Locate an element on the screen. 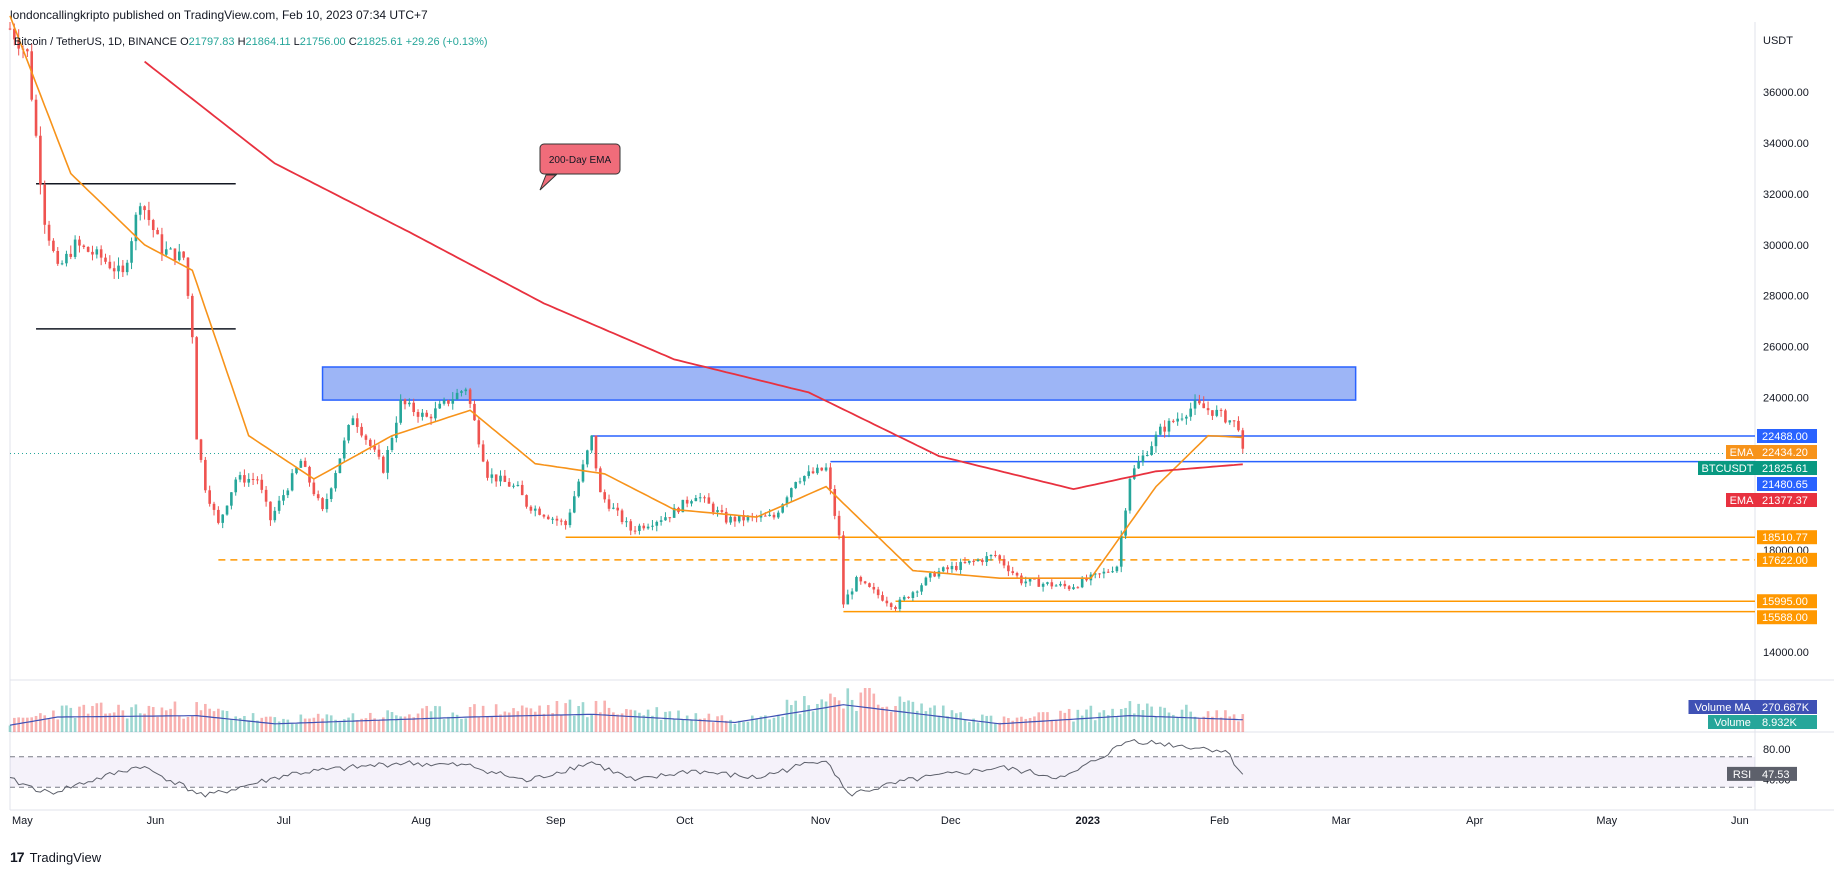  price-label-box is located at coordinates (1787, 537).